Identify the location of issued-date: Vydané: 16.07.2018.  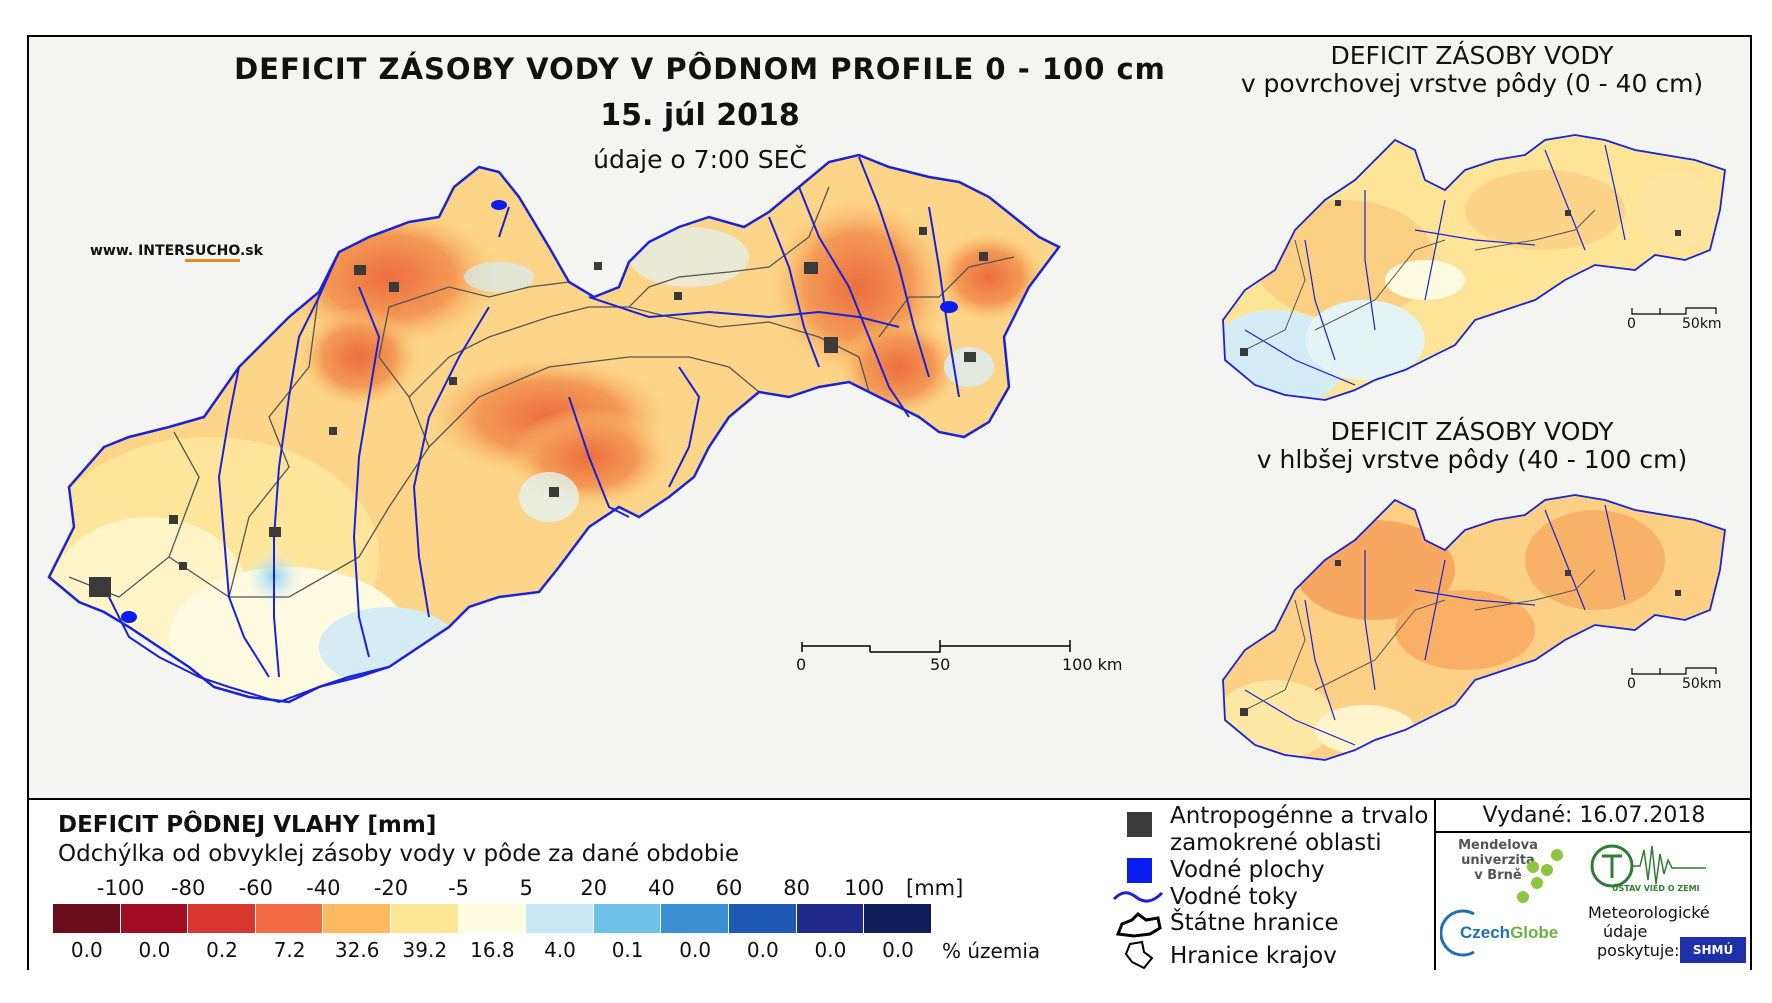
(1594, 815).